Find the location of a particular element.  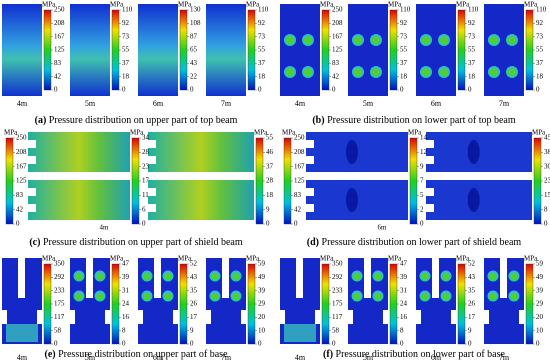

colorbar-tick-label: 23 is located at coordinates (146, 166).